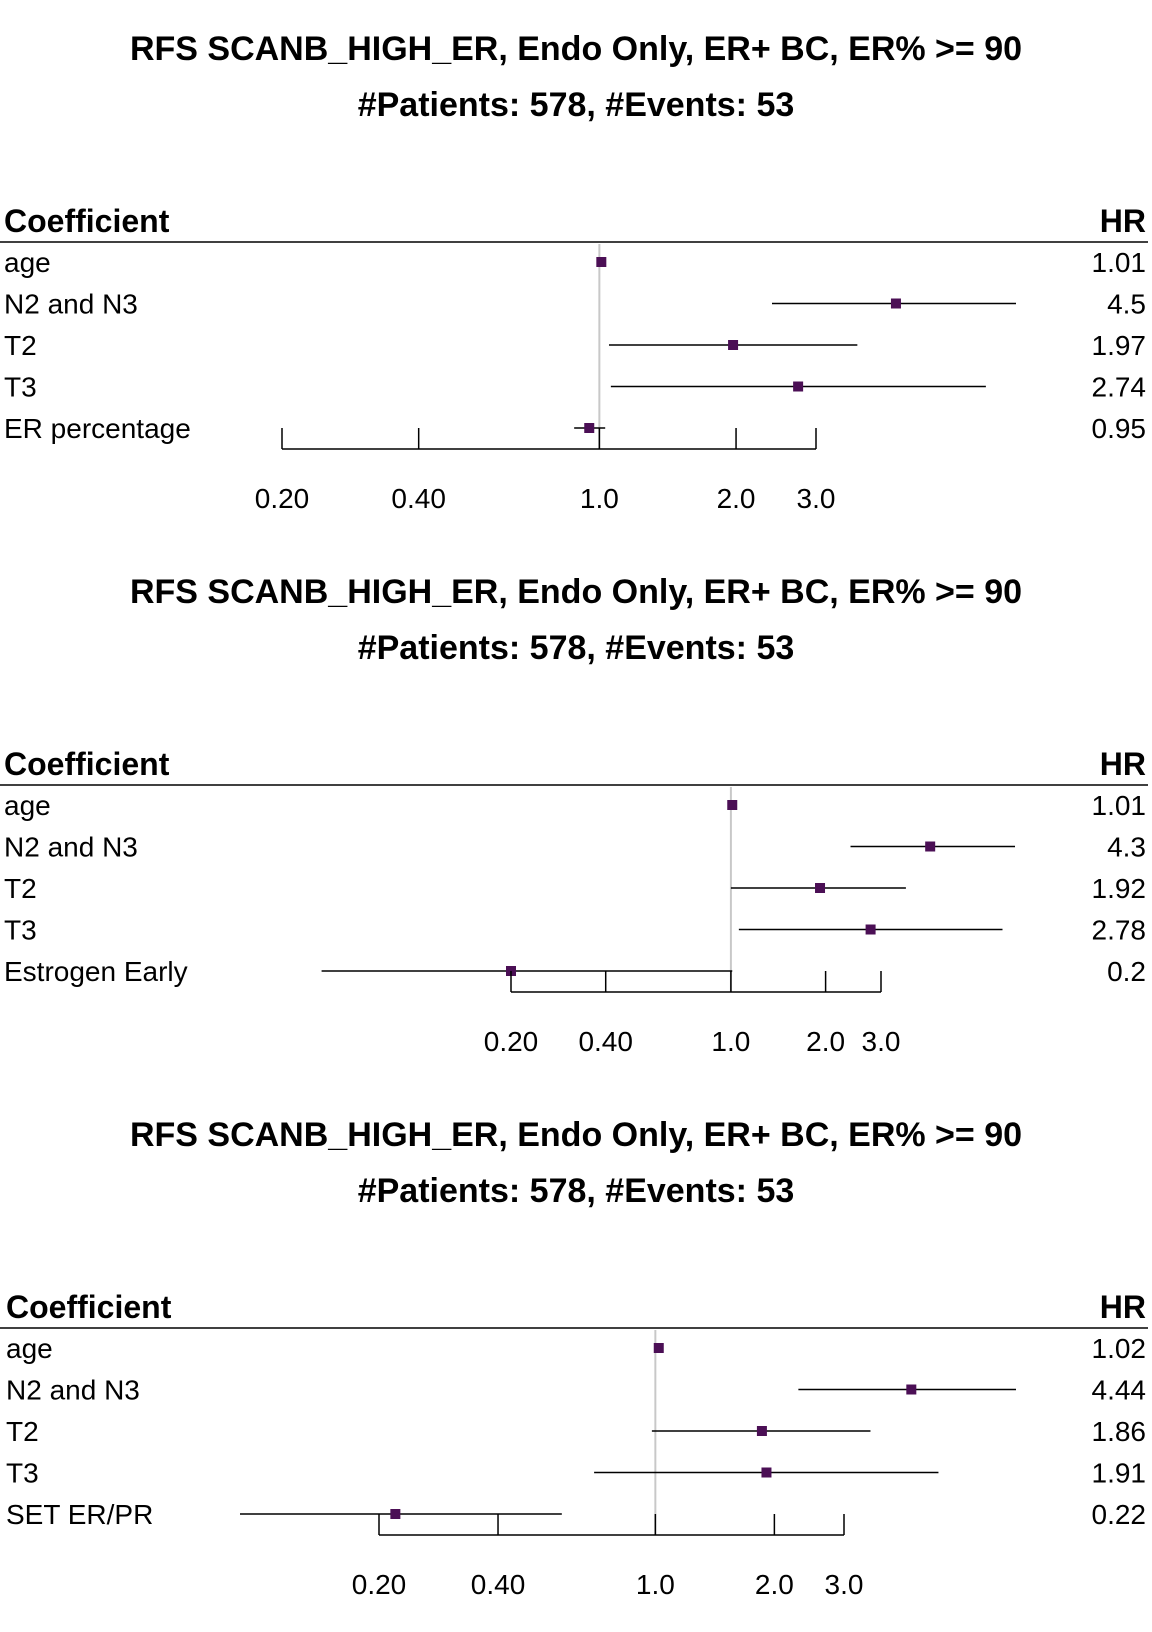 This screenshot has height=1632, width=1152. What do you see at coordinates (1119, 1348) in the screenshot?
I see `hr-value: 1.02` at bounding box center [1119, 1348].